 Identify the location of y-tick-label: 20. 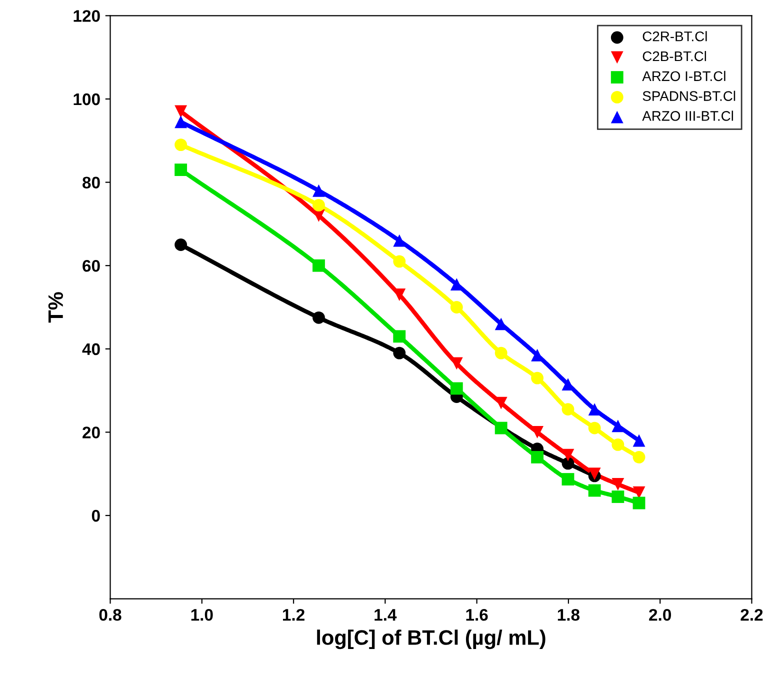
(91, 432).